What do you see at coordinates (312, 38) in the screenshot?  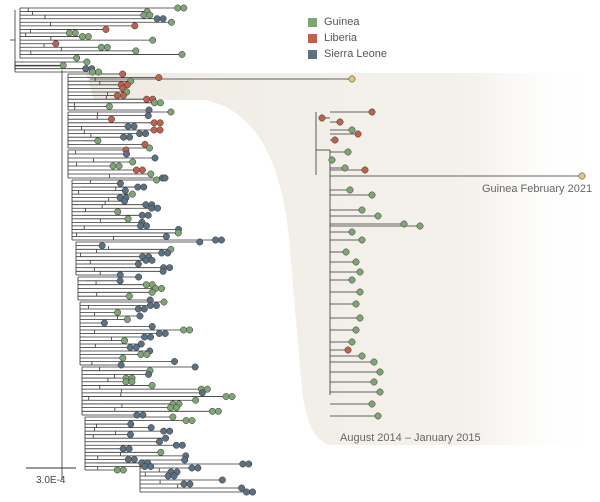 I see `legend-swatch-liberia` at bounding box center [312, 38].